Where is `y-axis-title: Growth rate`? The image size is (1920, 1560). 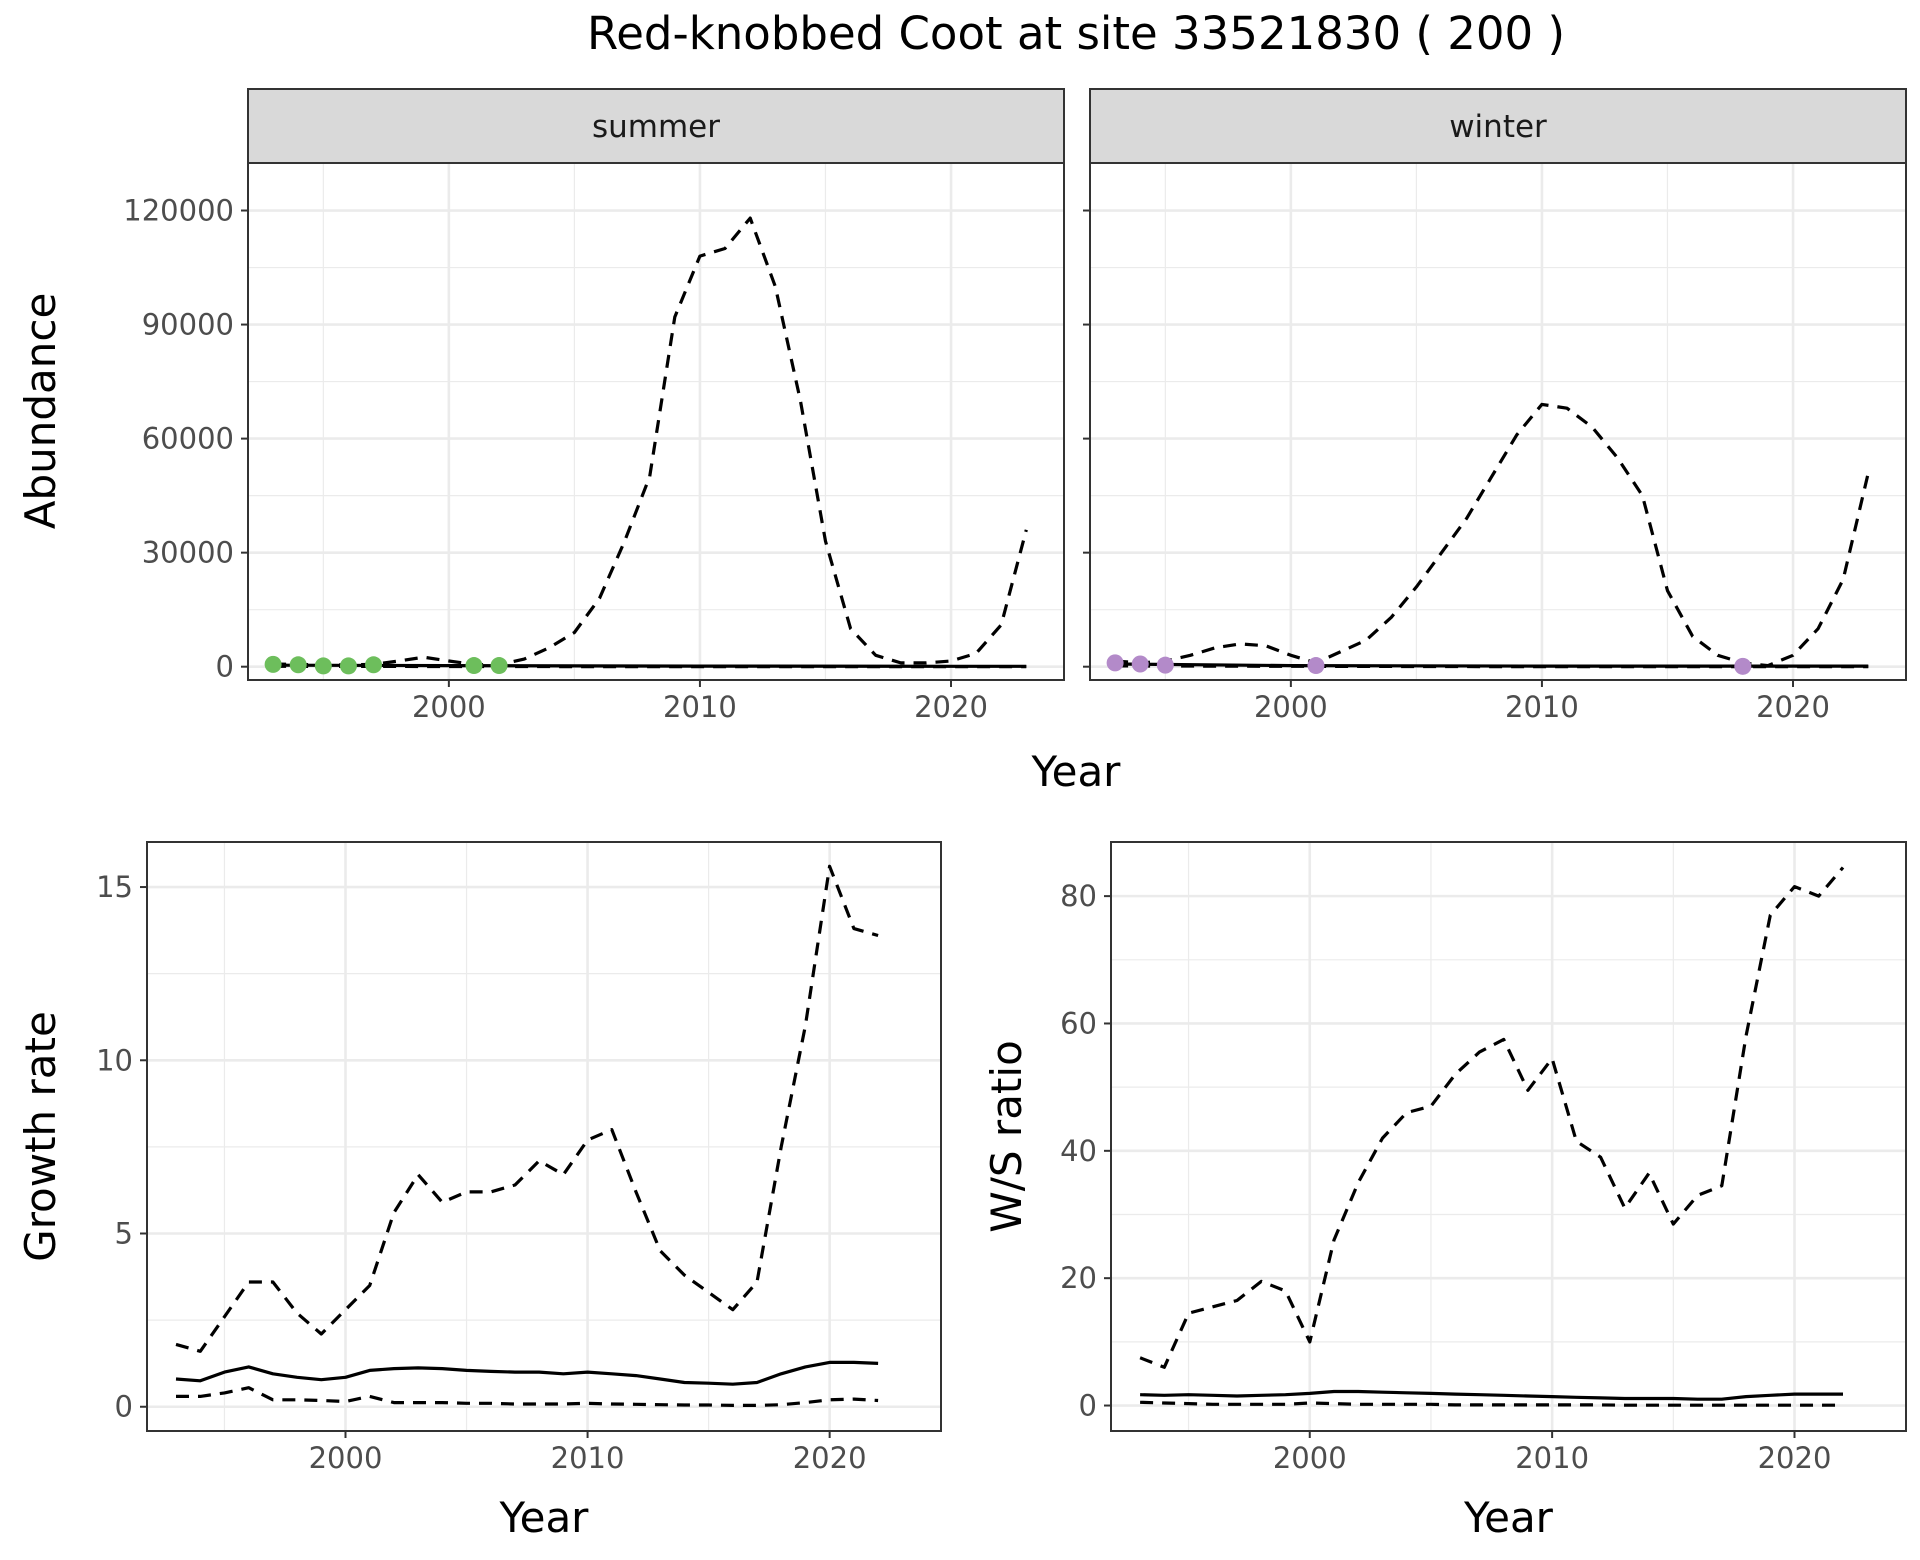
y-axis-title: Growth rate is located at coordinates (40, 1136).